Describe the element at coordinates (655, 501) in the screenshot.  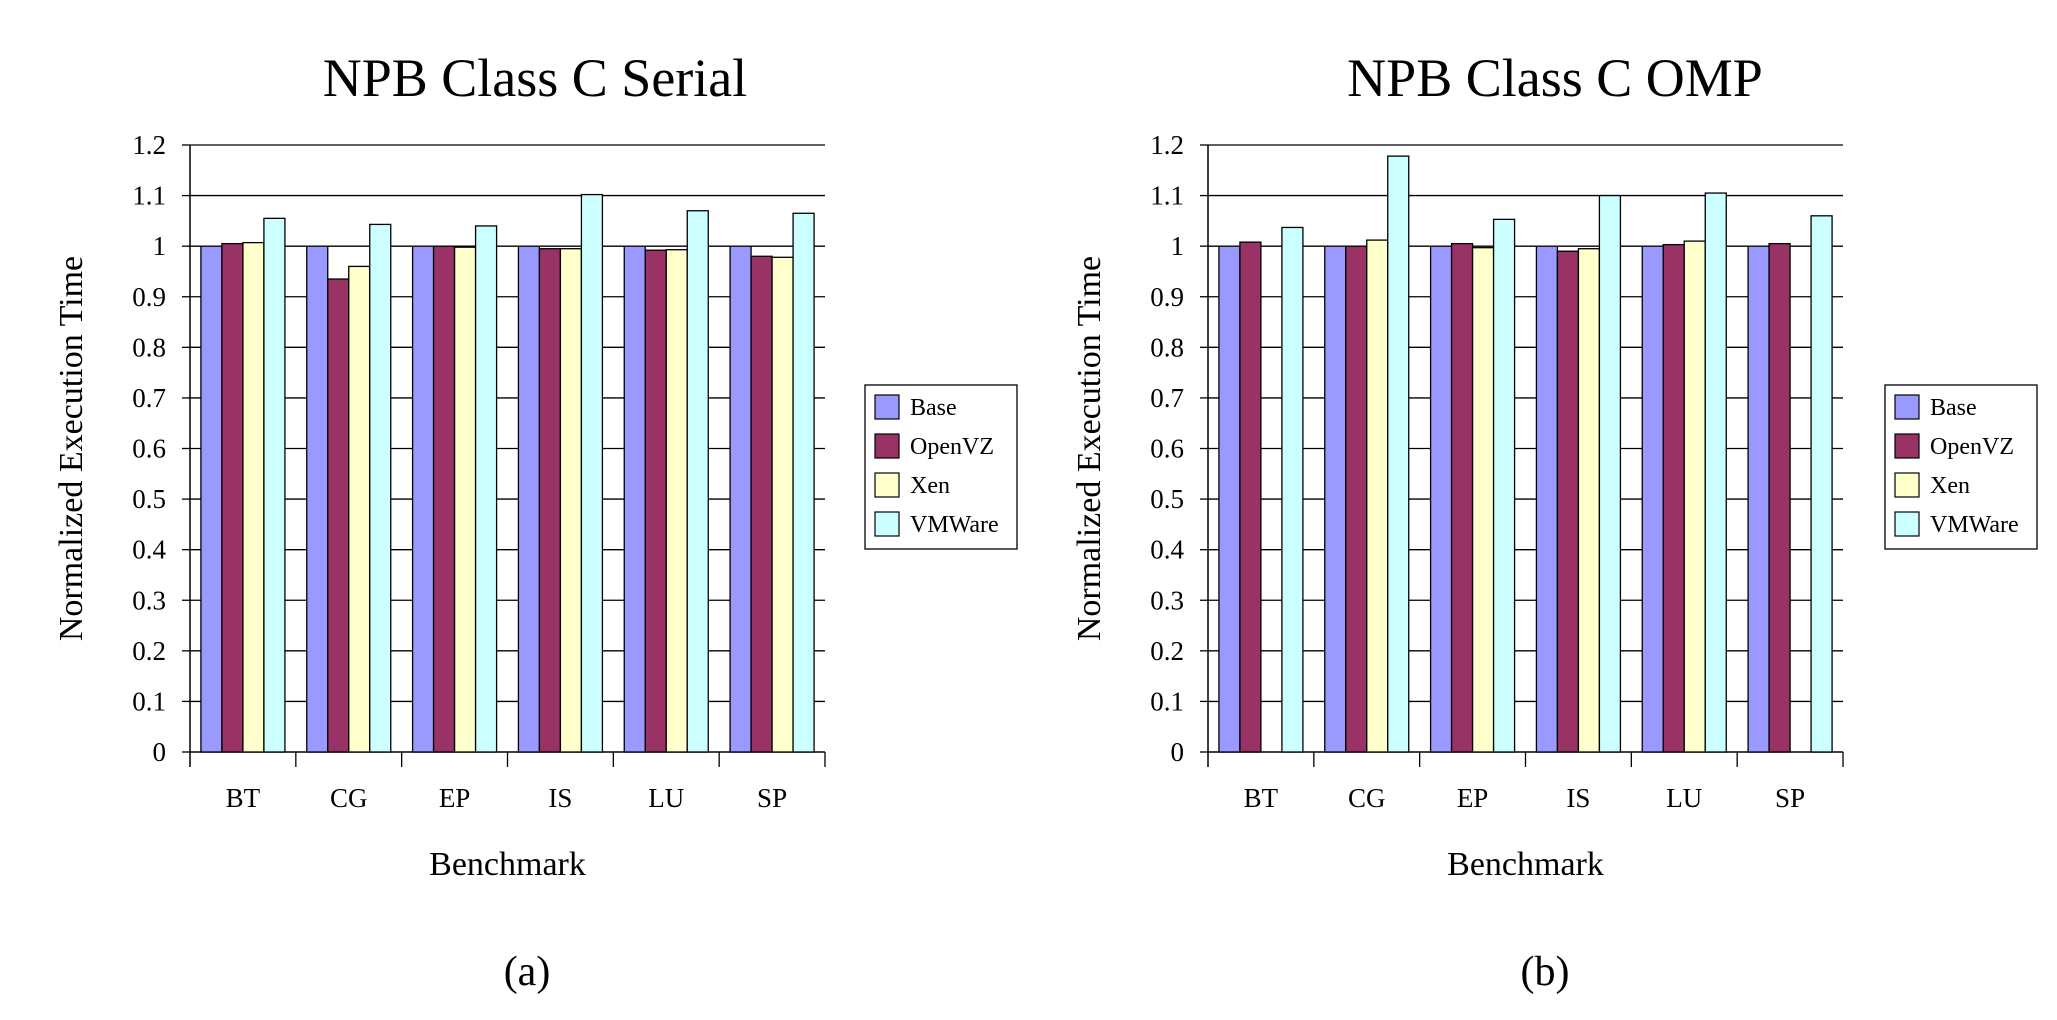
I see `bar-openvz-lu` at that location.